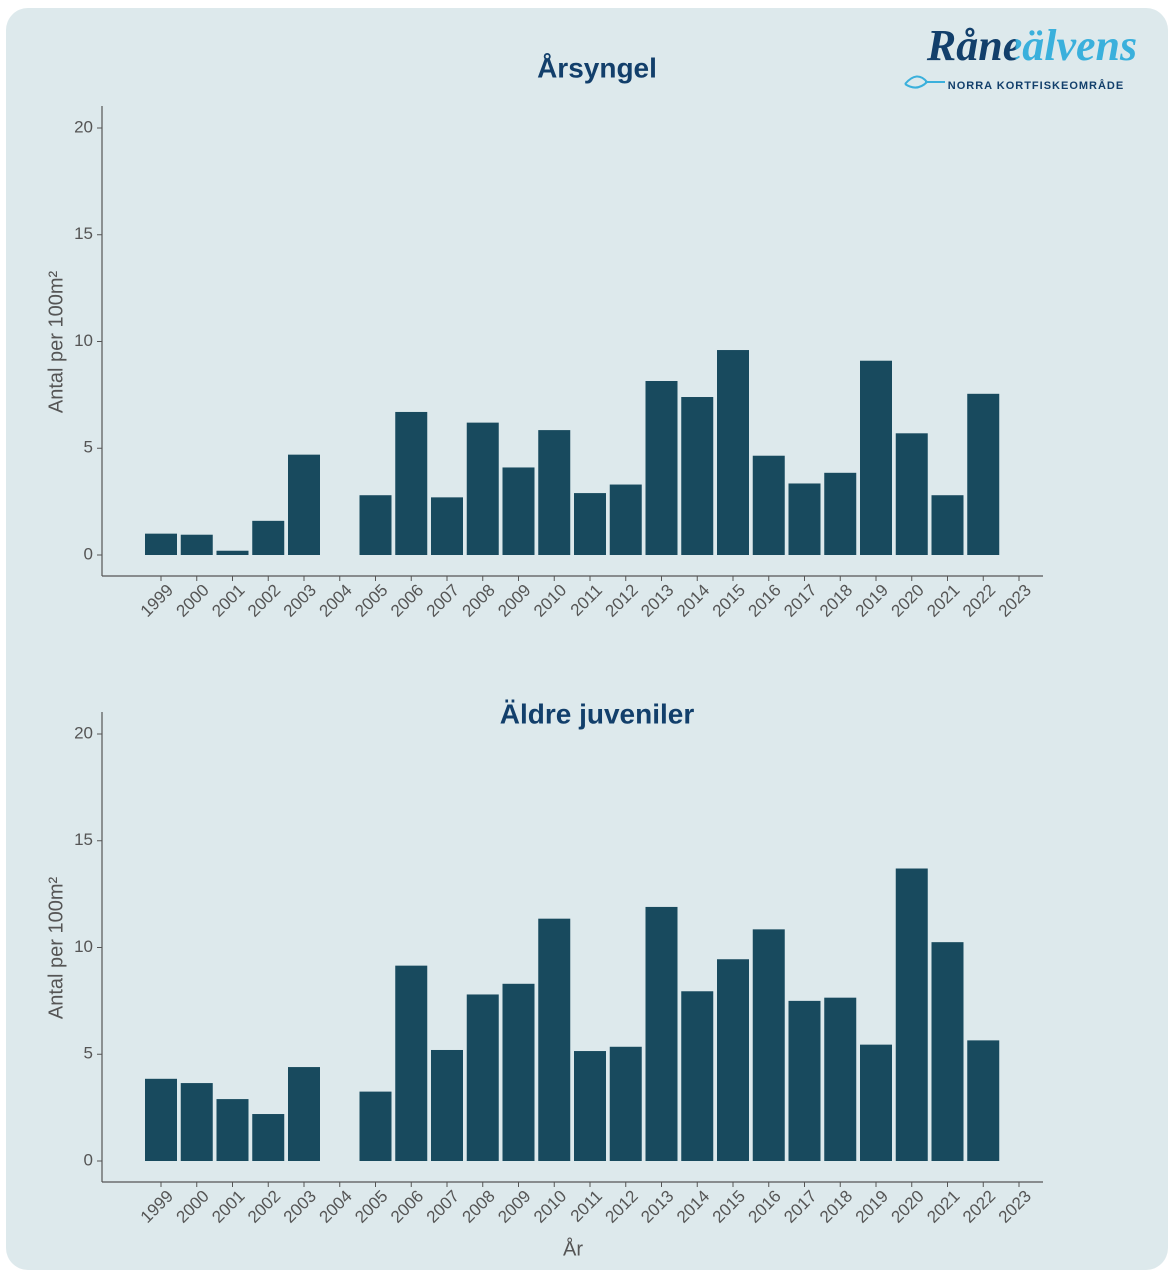  What do you see at coordinates (573, 1248) in the screenshot?
I see `x-axis-label: År` at bounding box center [573, 1248].